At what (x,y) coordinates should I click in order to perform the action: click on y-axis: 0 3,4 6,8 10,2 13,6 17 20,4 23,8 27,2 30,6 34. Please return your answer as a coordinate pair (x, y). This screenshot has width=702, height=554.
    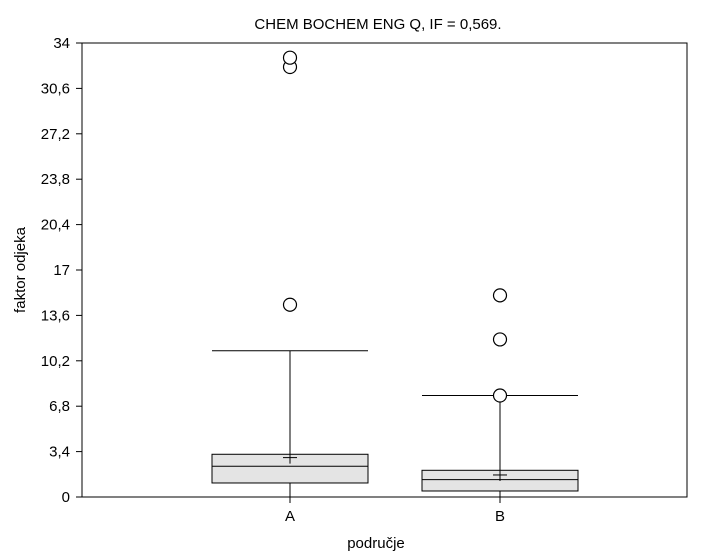
    Looking at the image, I should click on (61, 270).